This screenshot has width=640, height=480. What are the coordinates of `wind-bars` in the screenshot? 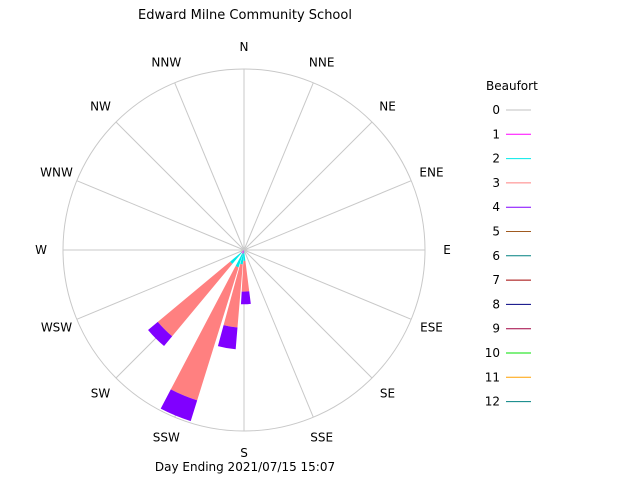 It's located at (199, 336).